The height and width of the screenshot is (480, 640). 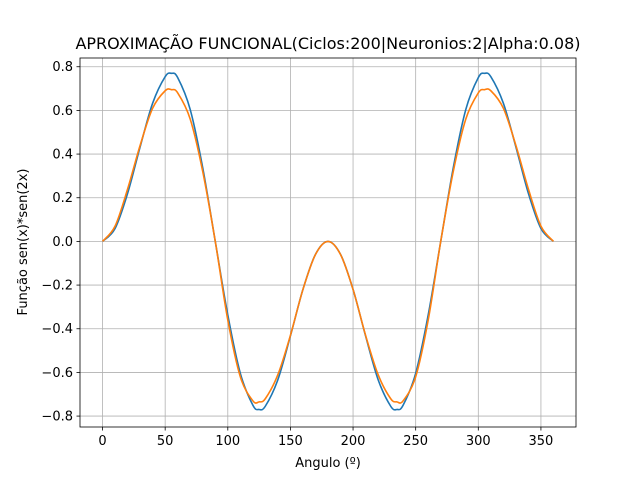 What do you see at coordinates (541, 441) in the screenshot?
I see `x-tick-label: 350` at bounding box center [541, 441].